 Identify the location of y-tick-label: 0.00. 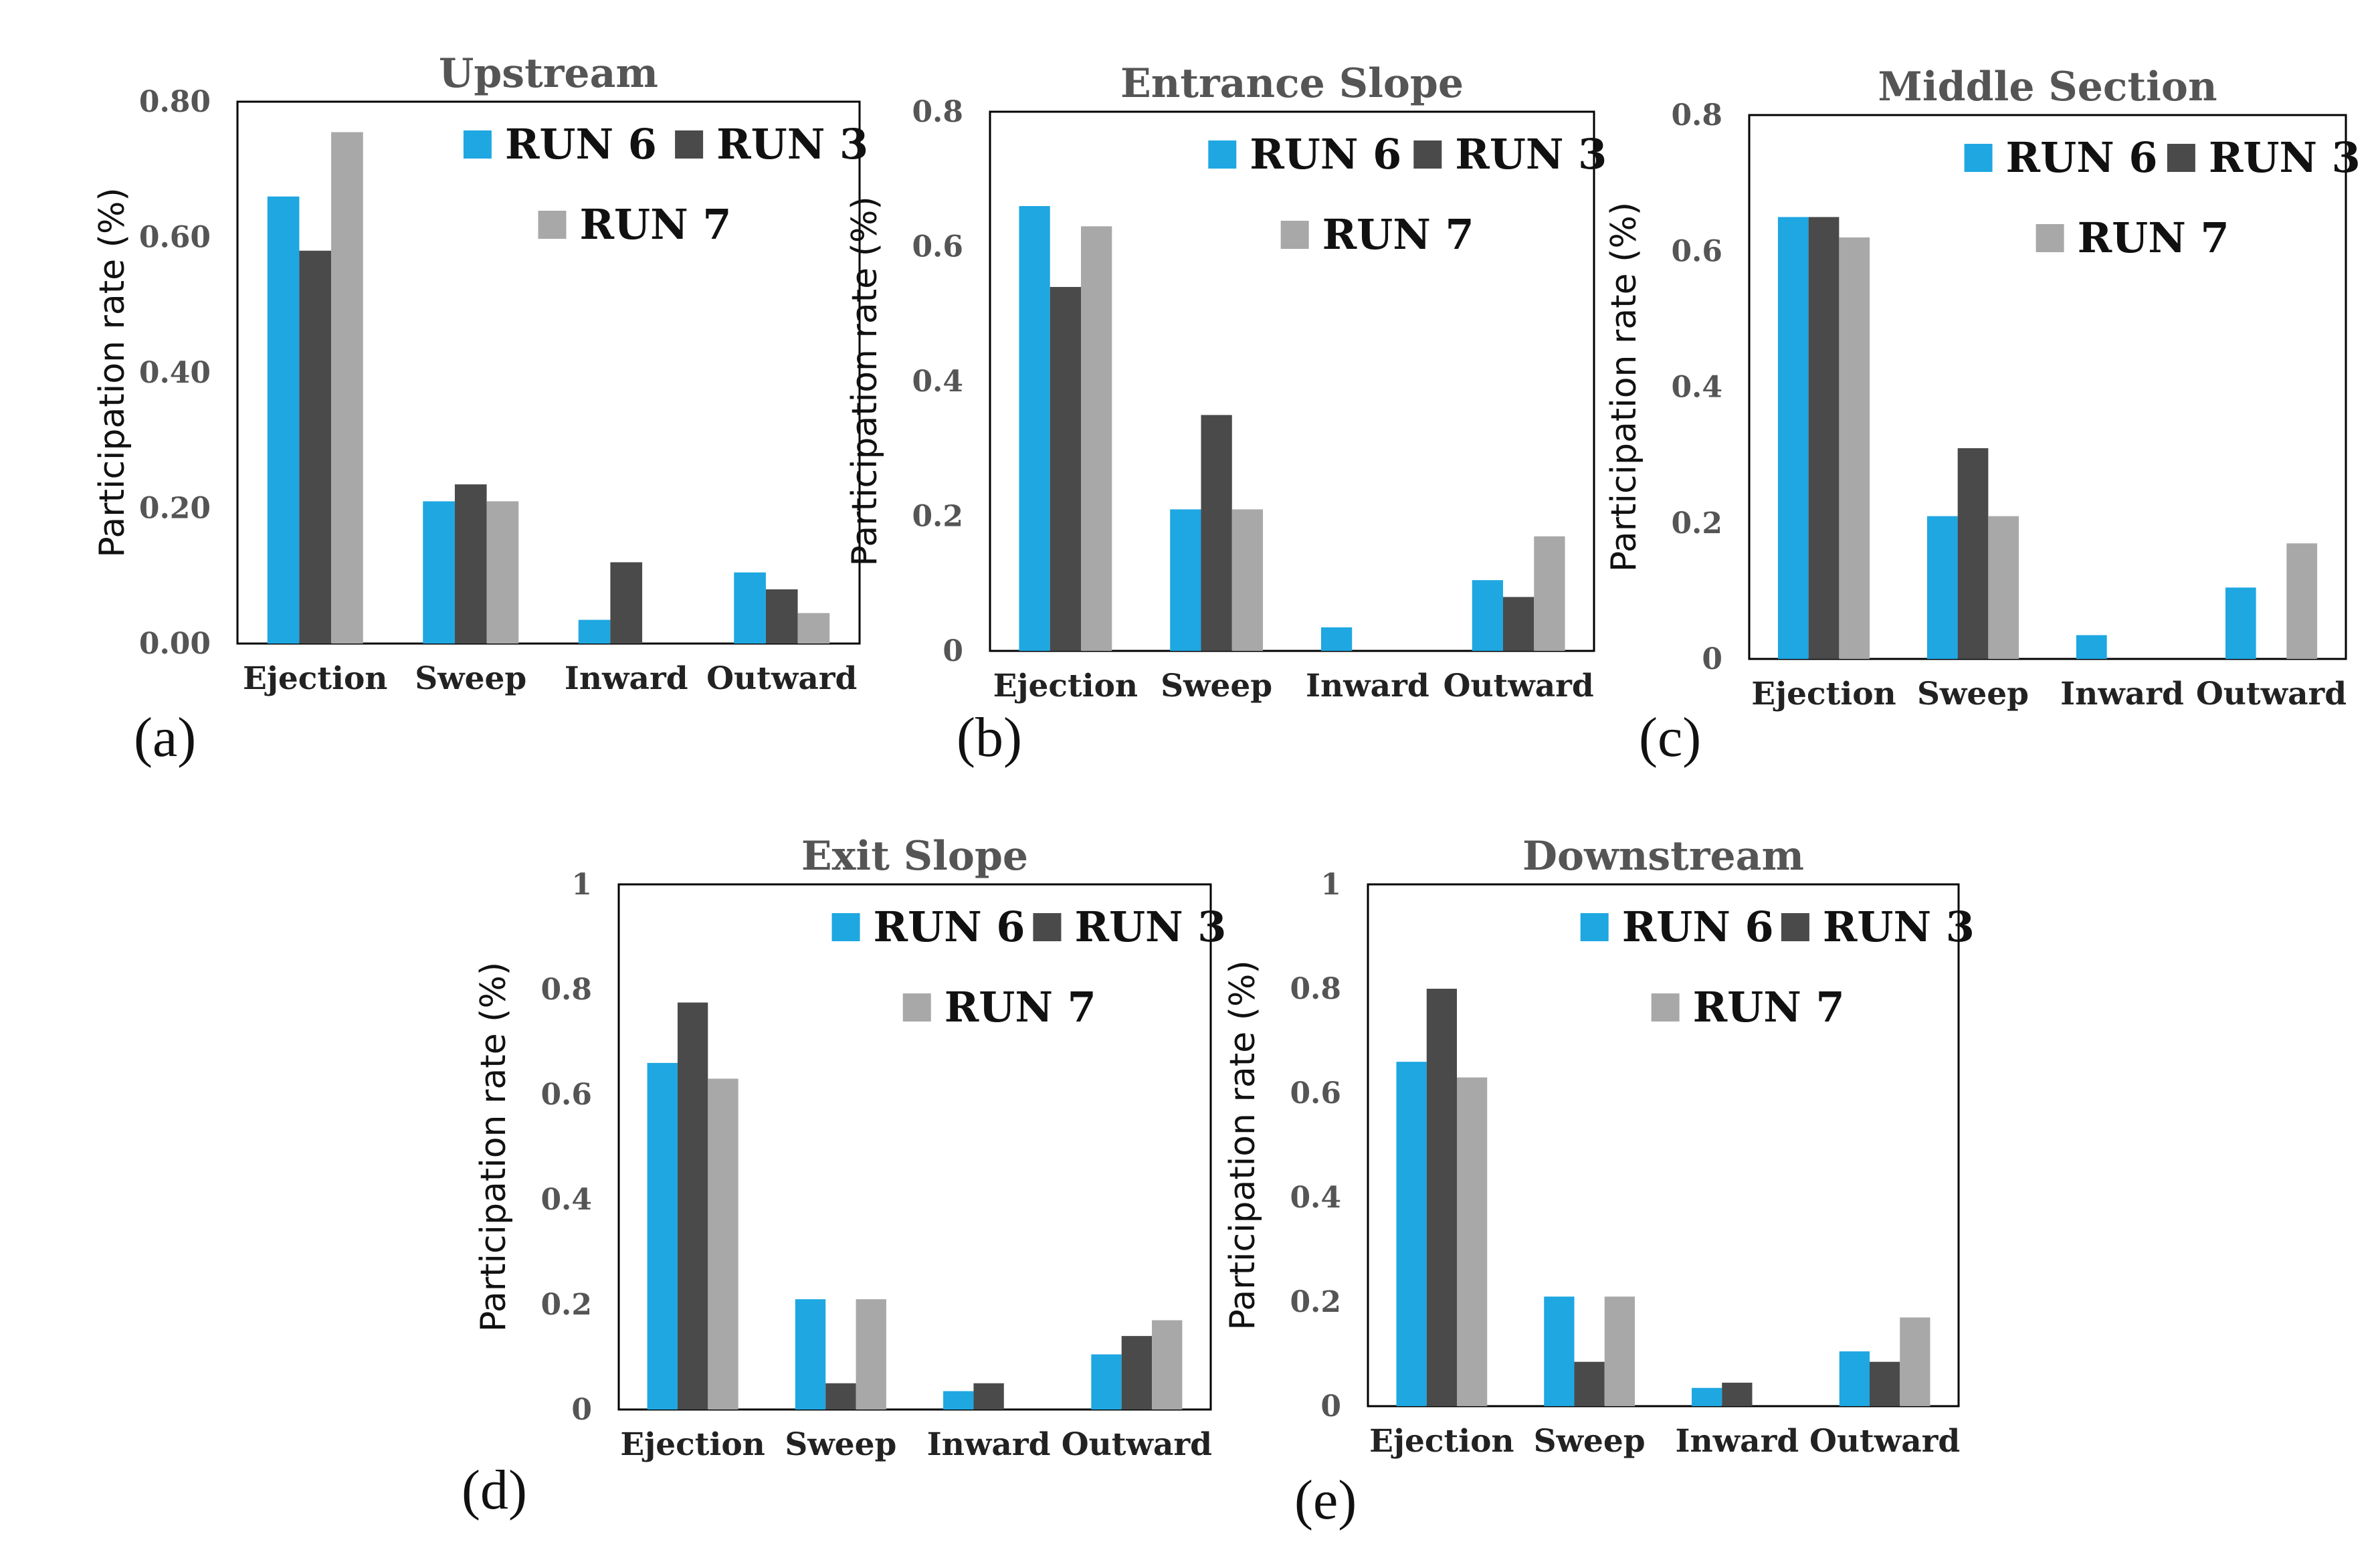
(175, 644).